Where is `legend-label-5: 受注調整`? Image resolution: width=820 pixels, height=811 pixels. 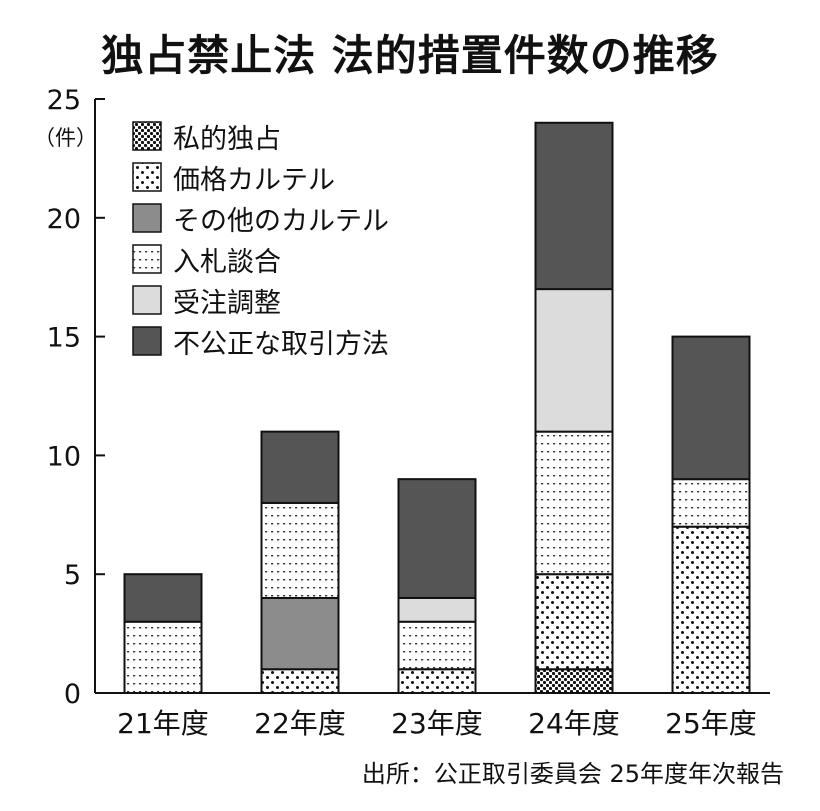
legend-label-5: 受注調整 is located at coordinates (227, 303).